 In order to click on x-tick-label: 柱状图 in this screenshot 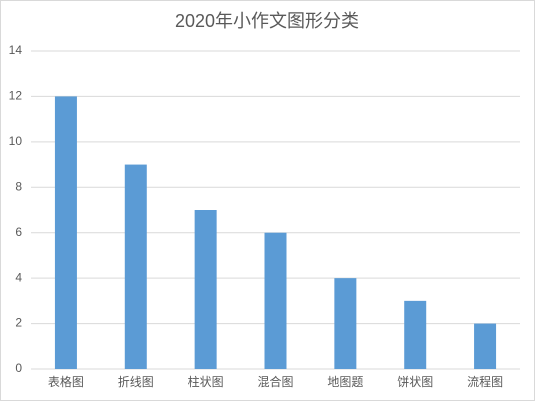, I will do `click(206, 381)`.